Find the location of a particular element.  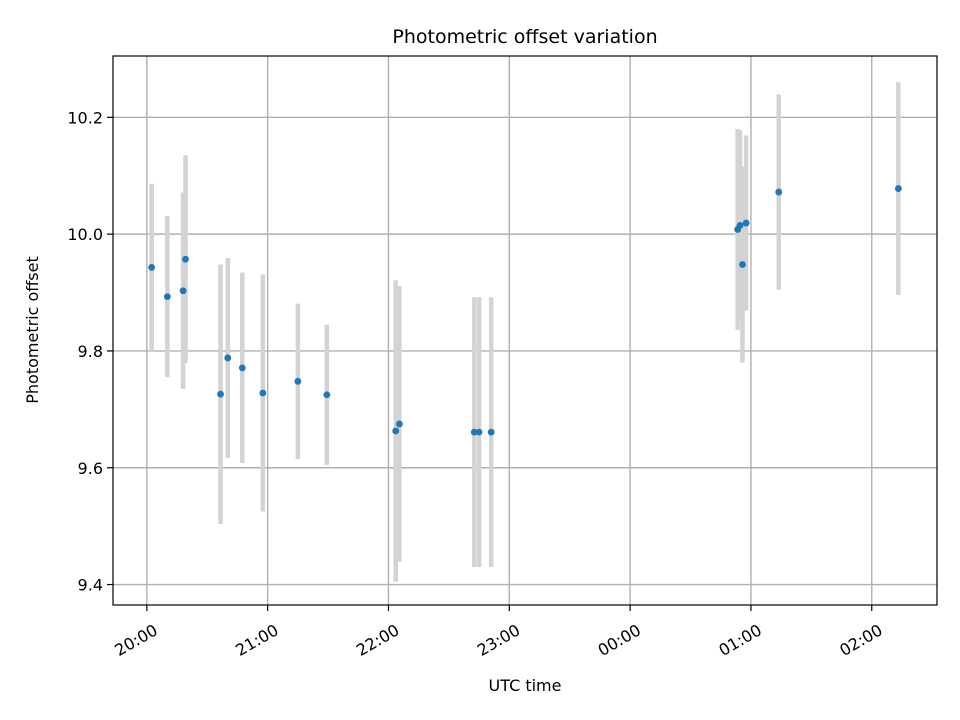

y-tick-label: 9.8 is located at coordinates (90, 351).